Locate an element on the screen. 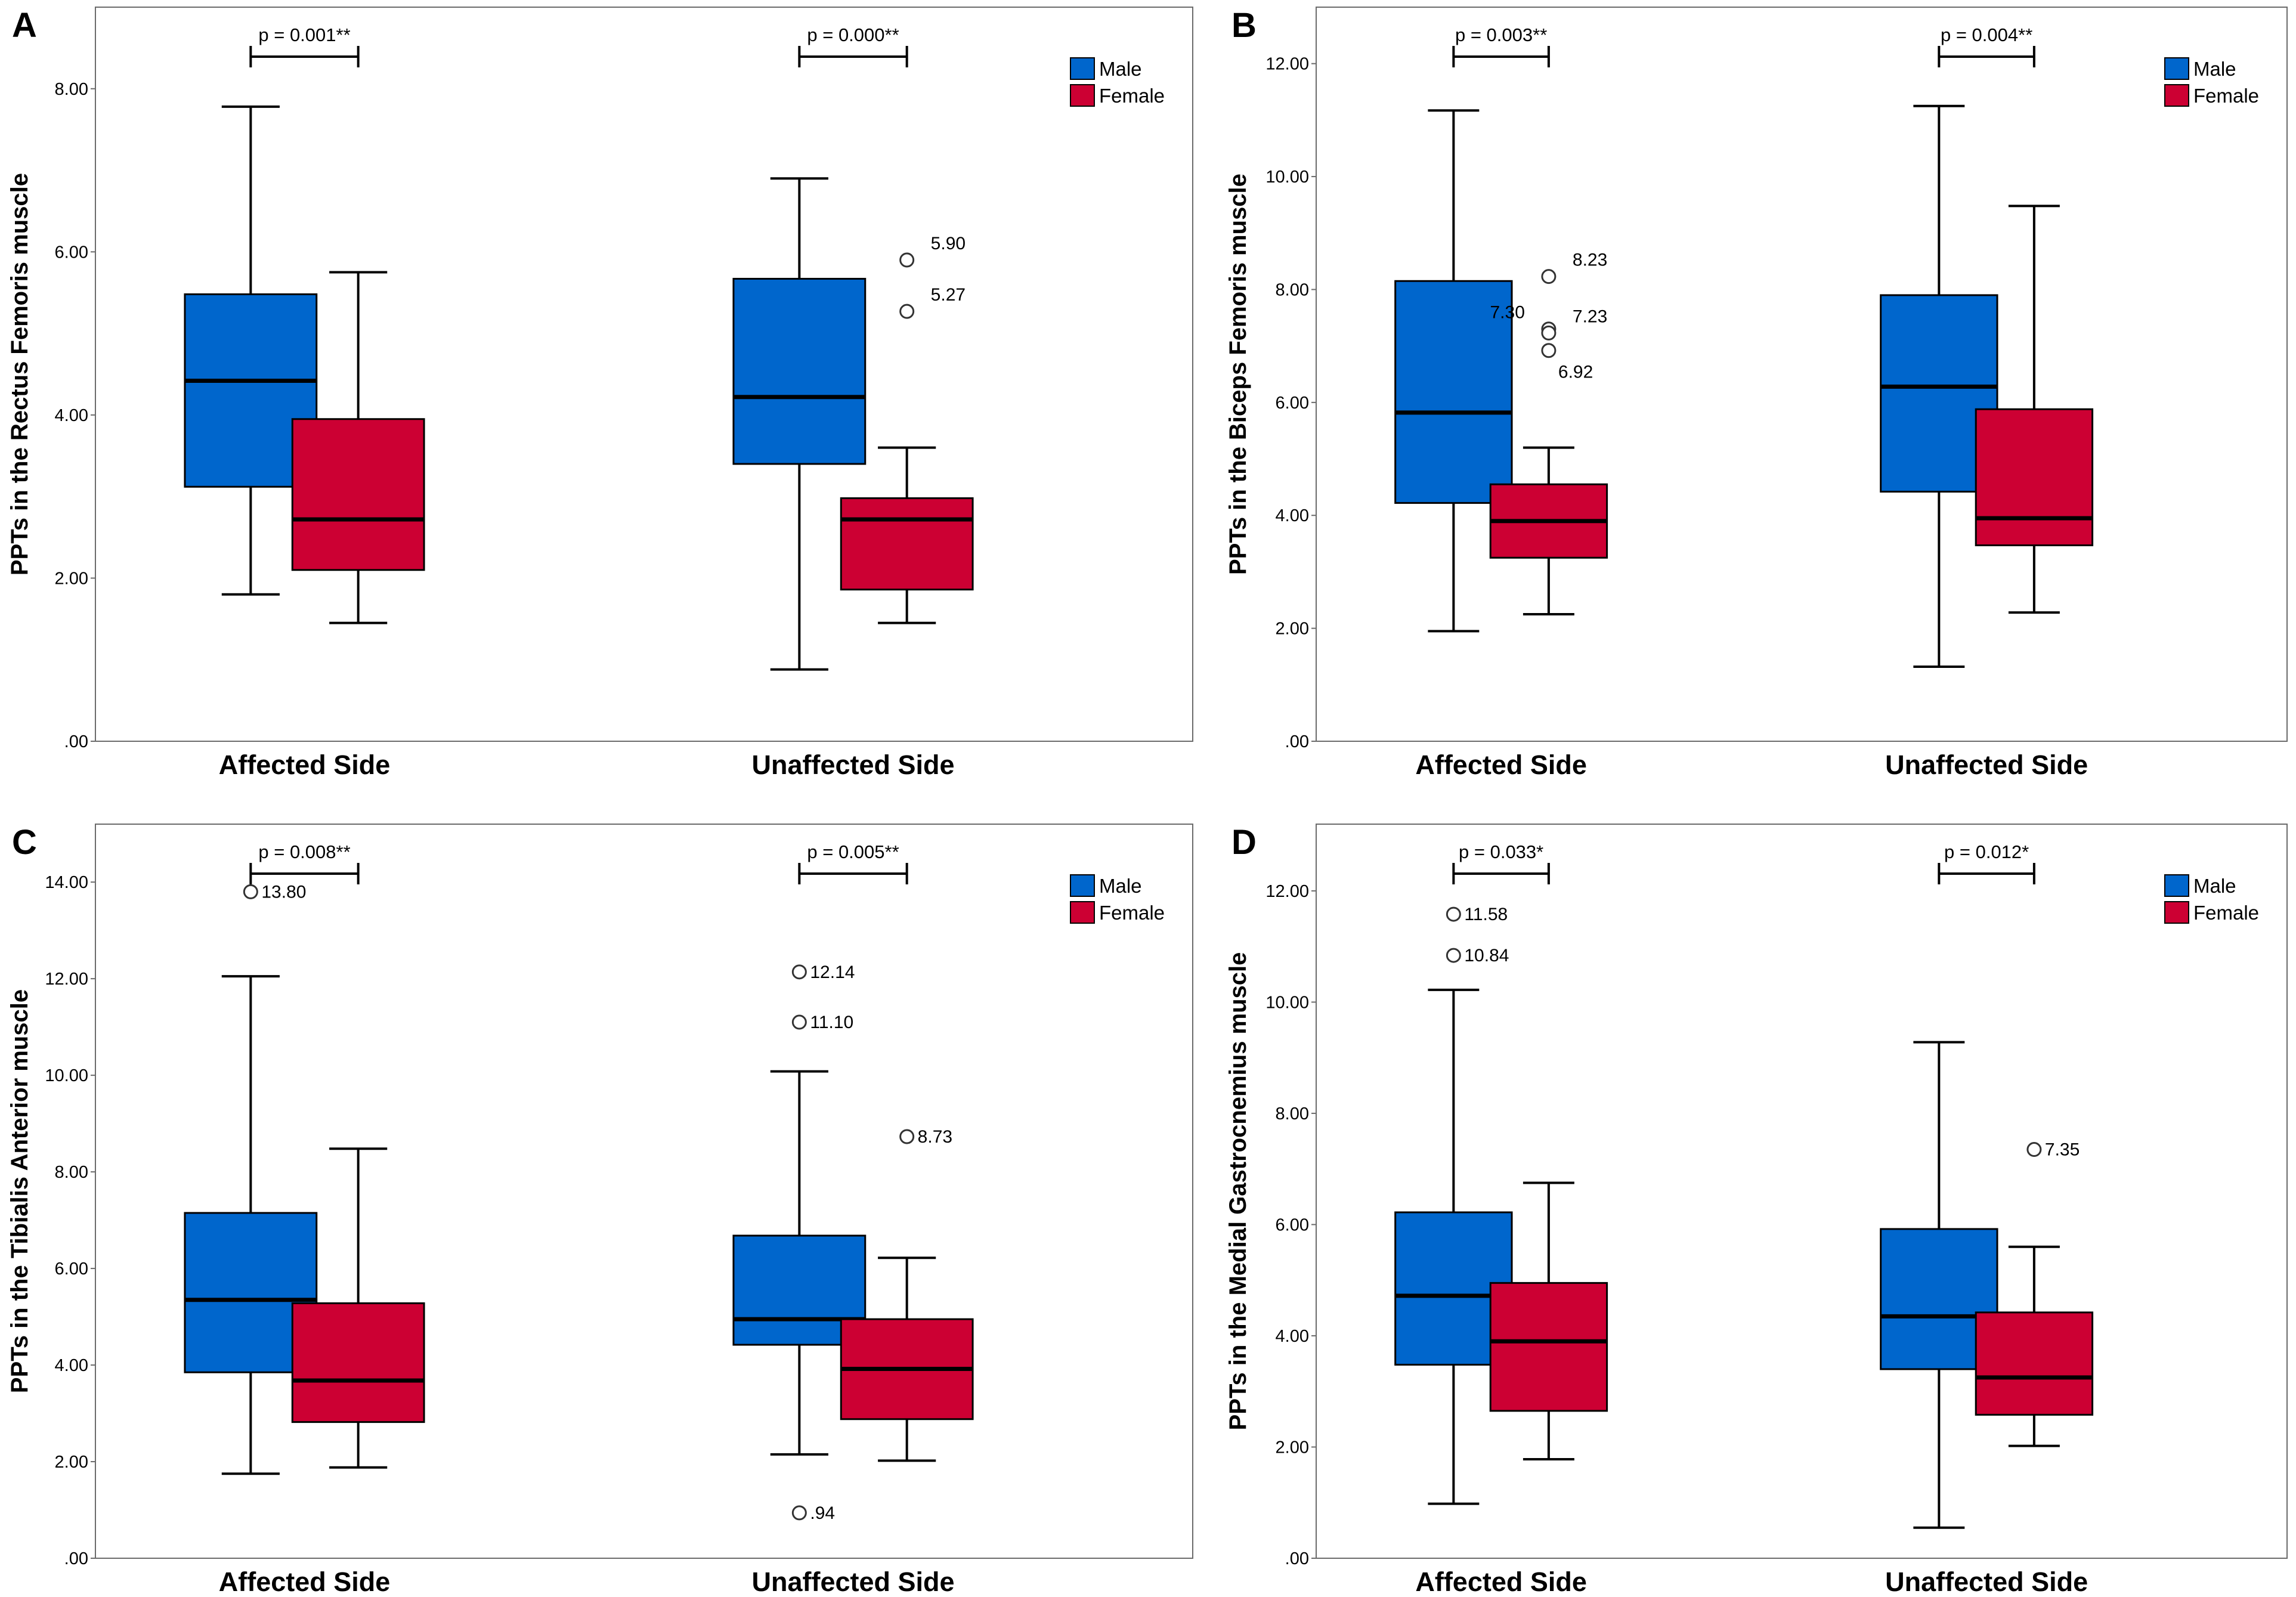  outlier-label: 7.35 is located at coordinates (2062, 1150).